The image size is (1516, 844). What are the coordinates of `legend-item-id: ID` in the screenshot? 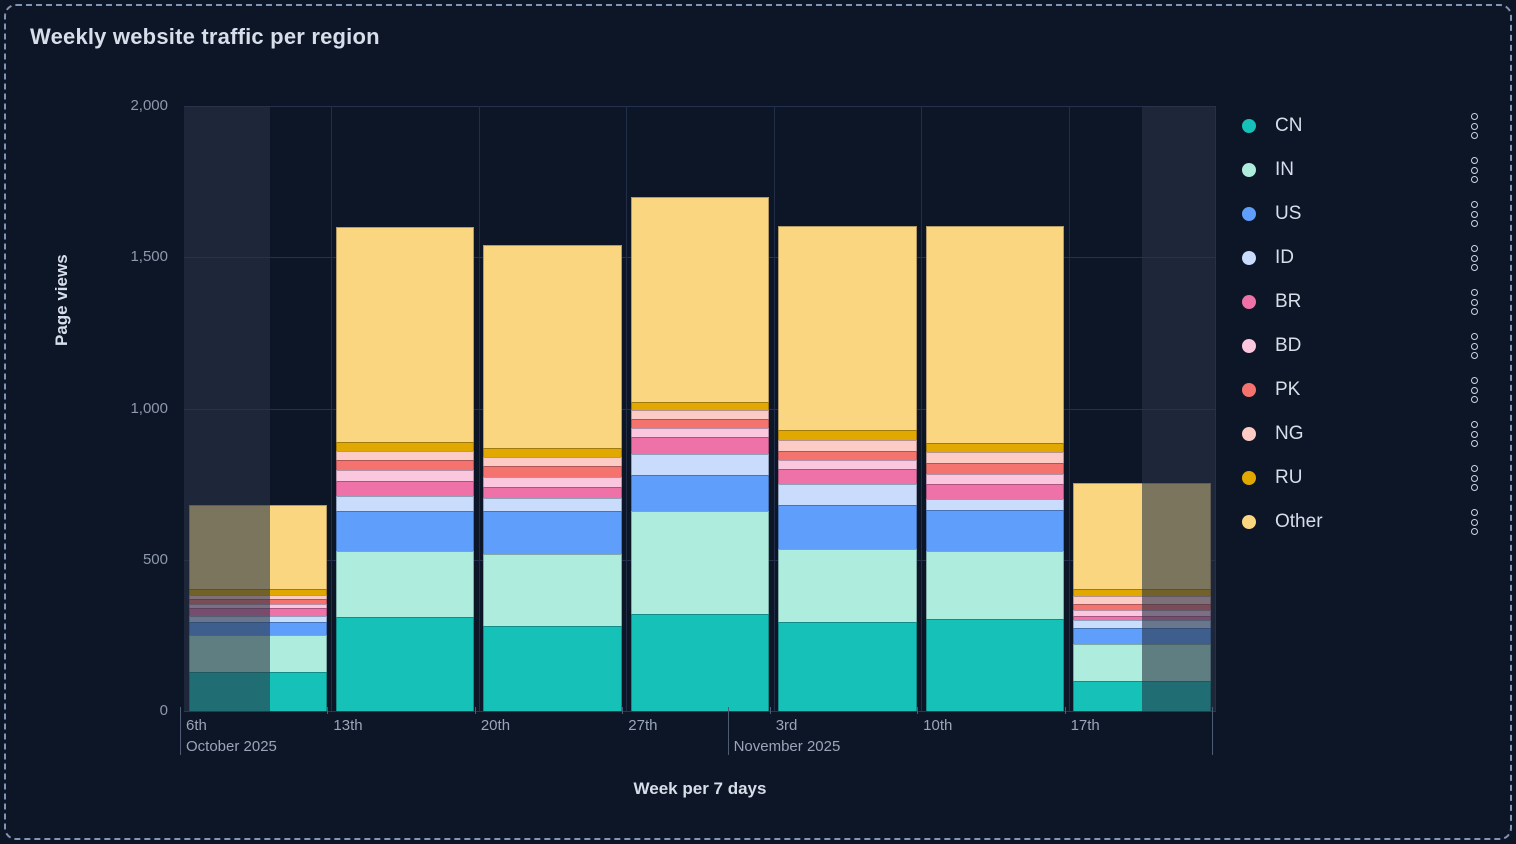 It's located at (1362, 258).